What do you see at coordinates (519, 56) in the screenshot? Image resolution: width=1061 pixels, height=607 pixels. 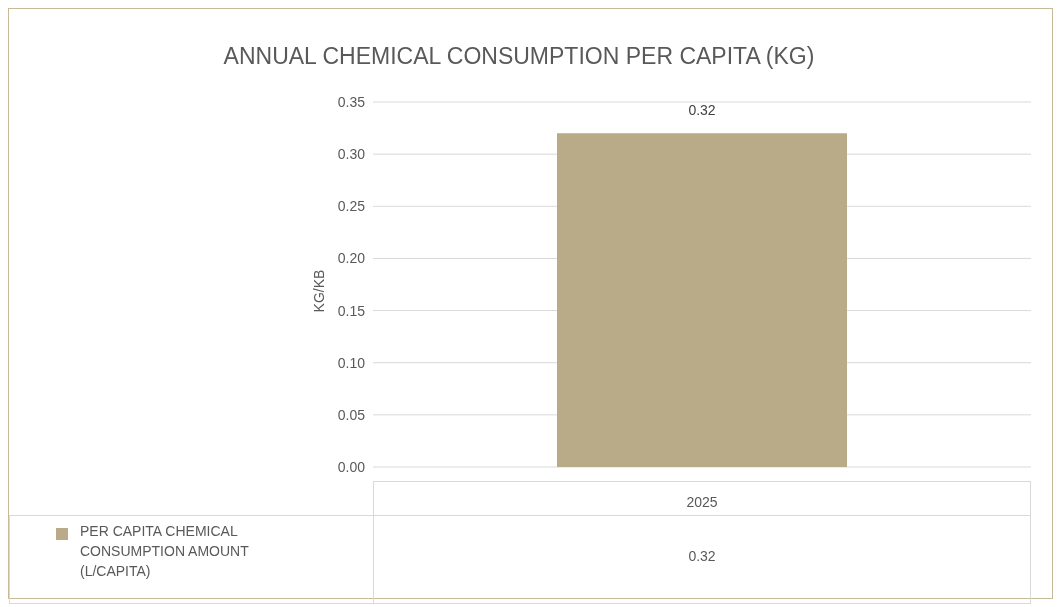 I see `chart-title: ANNUAL CHEMICAL CONSUMPTION PER CAPITA (KG)` at bounding box center [519, 56].